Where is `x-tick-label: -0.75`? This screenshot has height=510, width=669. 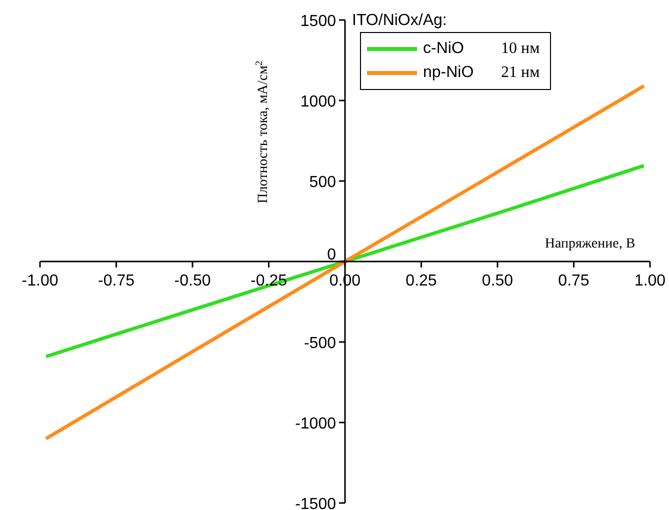 x-tick-label: -0.75 is located at coordinates (116, 281).